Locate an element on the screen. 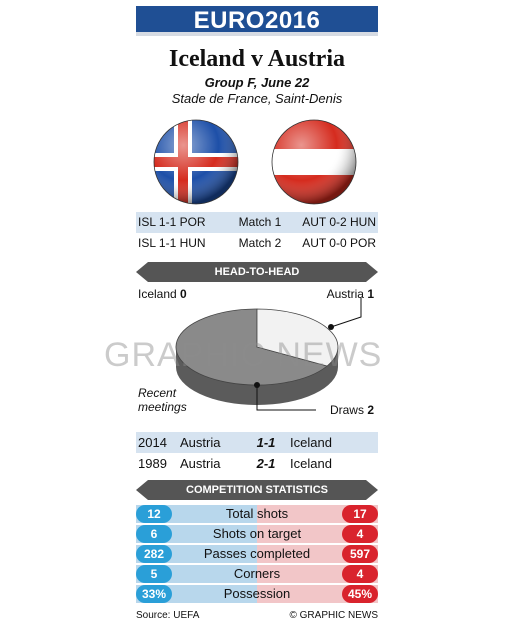 The width and height of the screenshot is (515, 621). draws-callout-line is located at coordinates (286, 398).